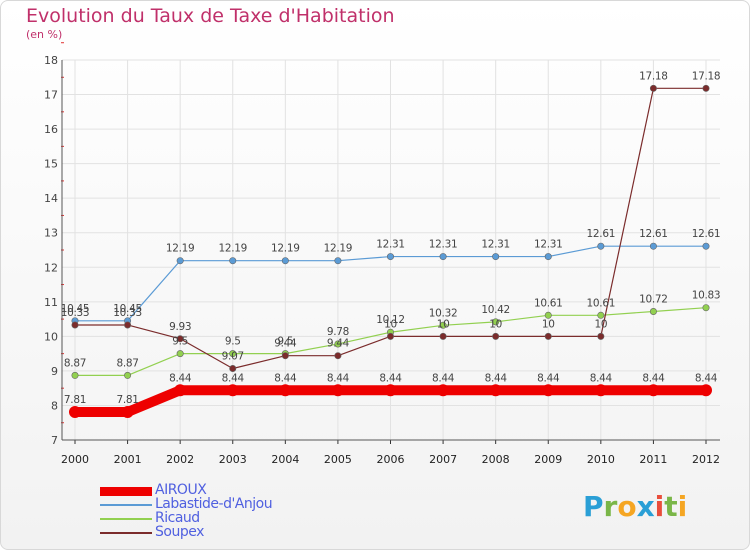 This screenshot has height=550, width=750. I want to click on proxiti-logo: Proxiti, so click(635, 506).